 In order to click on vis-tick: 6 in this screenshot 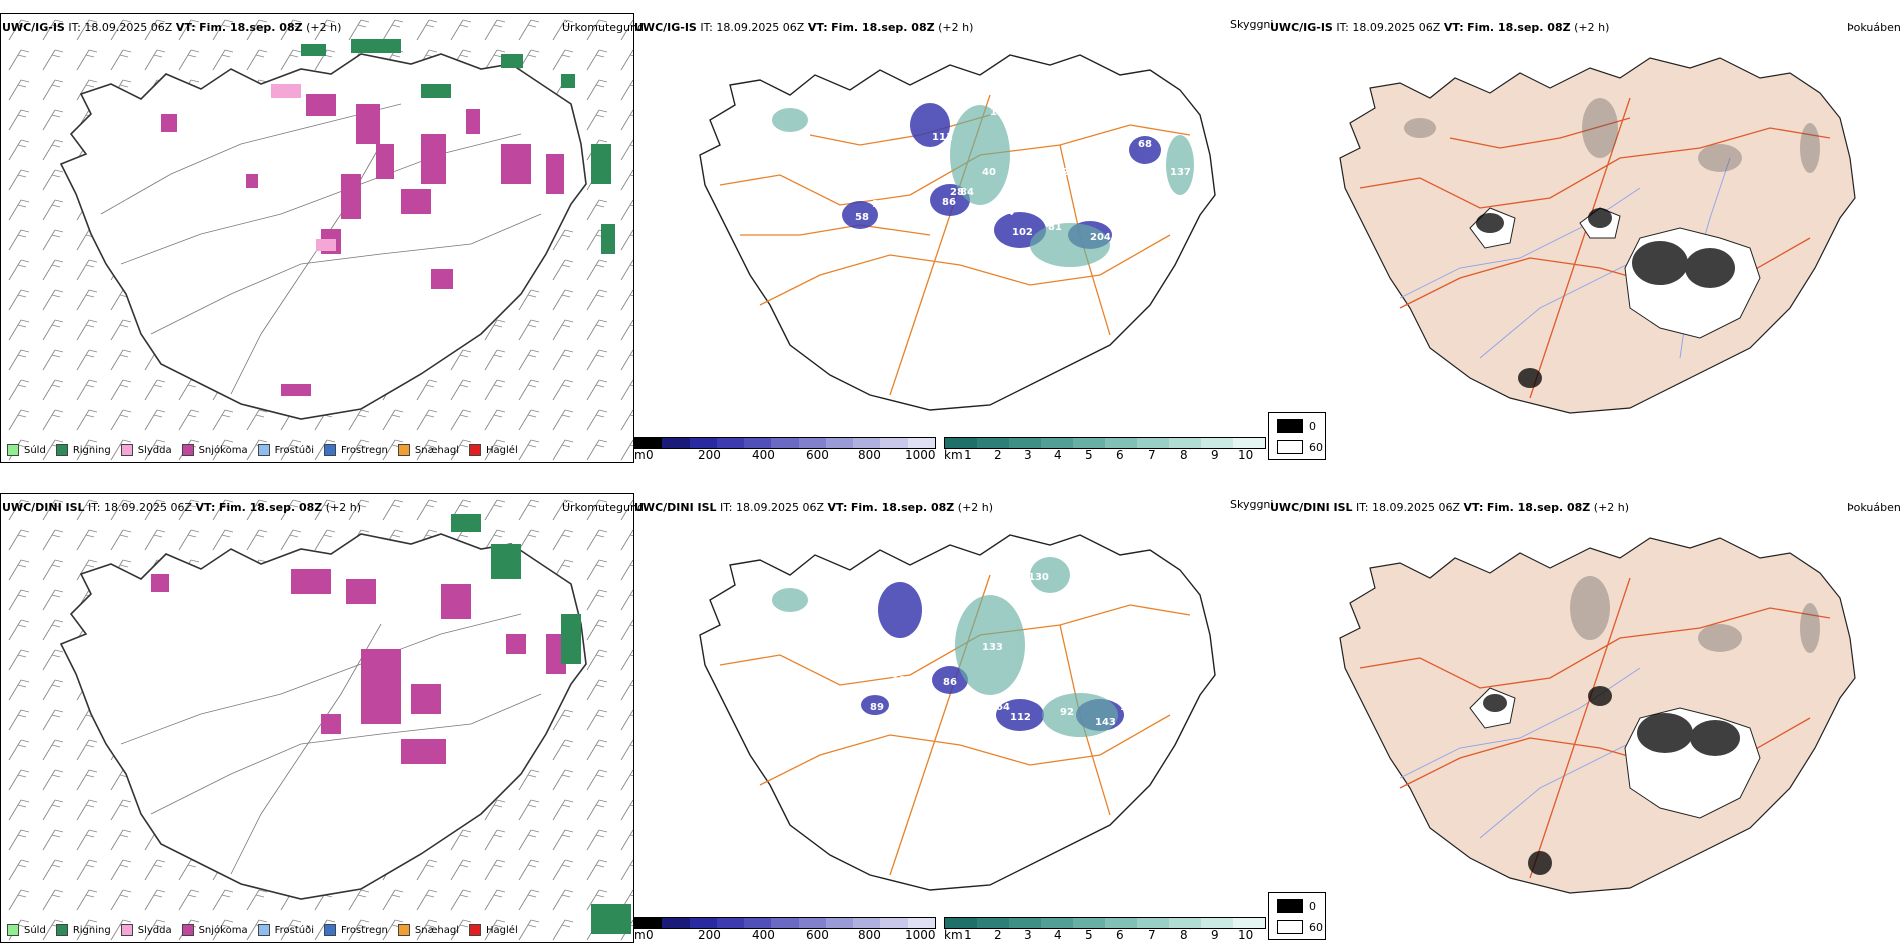, I will do `click(1120, 935)`.